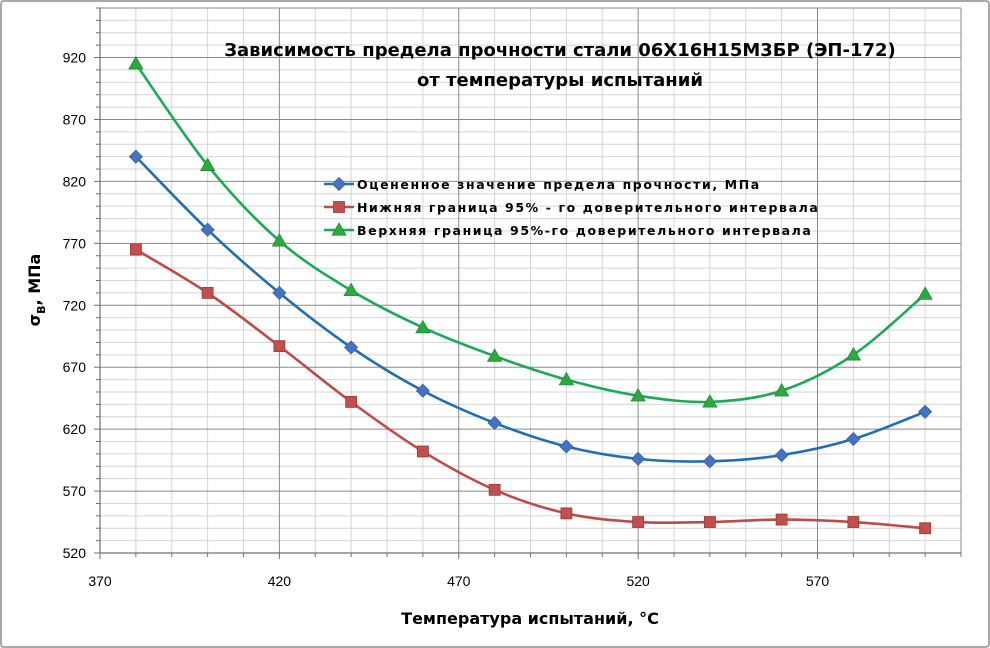 This screenshot has width=990, height=648. I want to click on y-tick-label: 770, so click(75, 243).